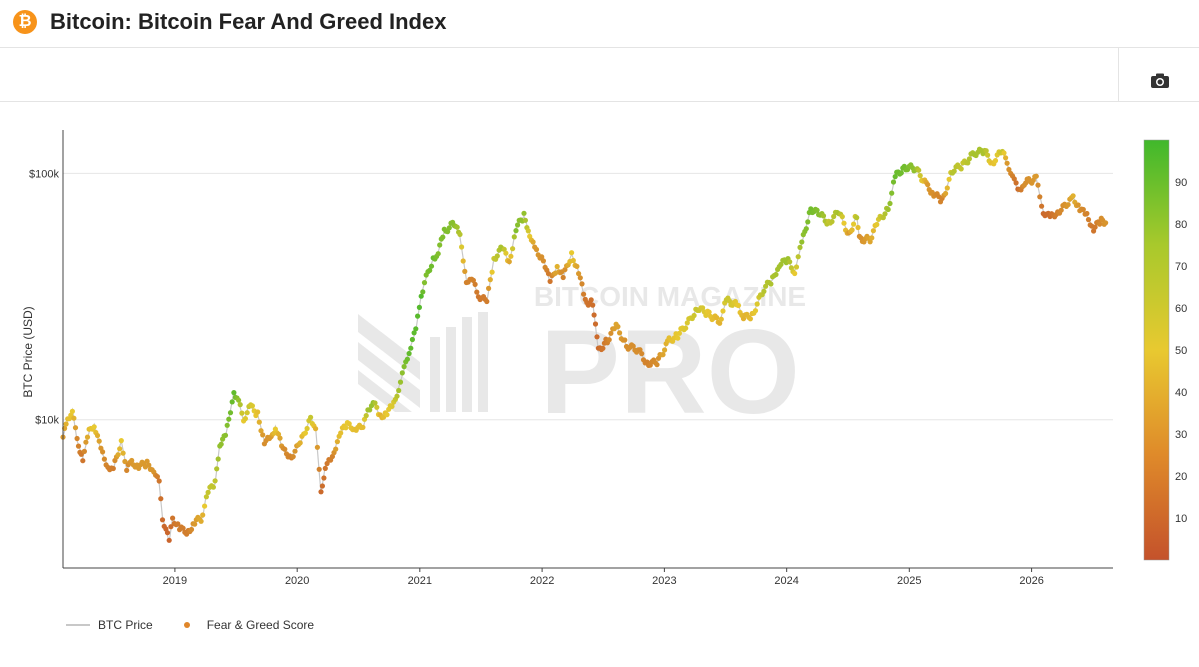 This screenshot has height=667, width=1199. Describe the element at coordinates (909, 581) in the screenshot. I see `x-tick-label: 2025` at that location.